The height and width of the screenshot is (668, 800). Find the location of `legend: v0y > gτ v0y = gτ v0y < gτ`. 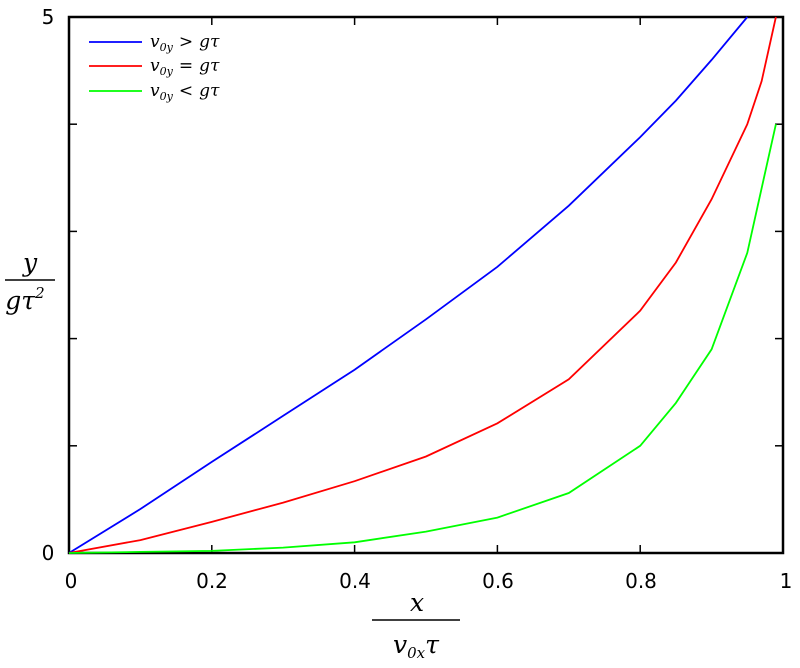

legend: v0y > gτ v0y = gτ v0y < gτ is located at coordinates (154, 67).